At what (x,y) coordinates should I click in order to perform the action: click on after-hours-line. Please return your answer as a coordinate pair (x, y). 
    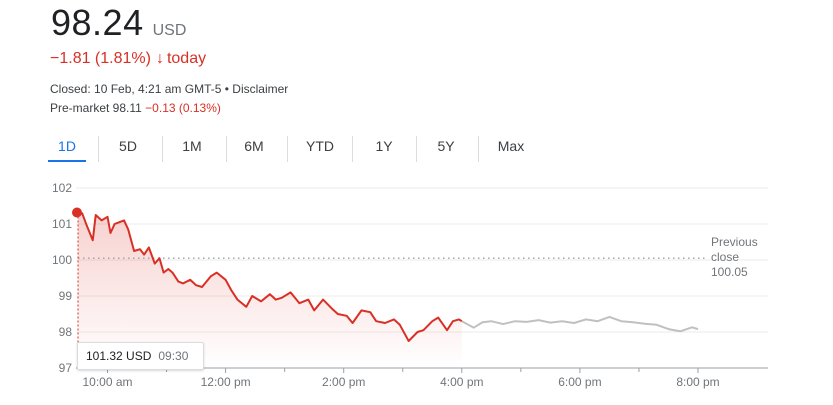
    Looking at the image, I should click on (580, 324).